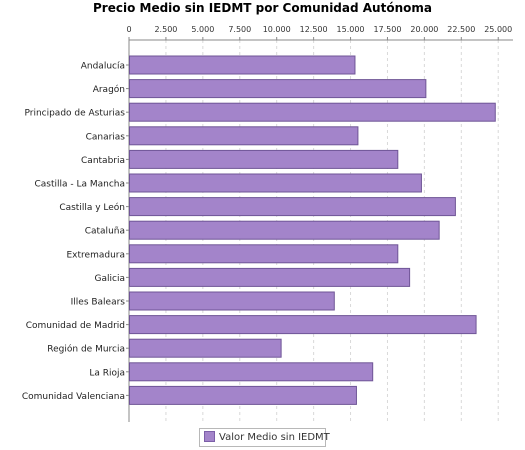 This screenshot has height=450, width=525. Describe the element at coordinates (96, 255) in the screenshot. I see `category-label: Extremadura` at that location.